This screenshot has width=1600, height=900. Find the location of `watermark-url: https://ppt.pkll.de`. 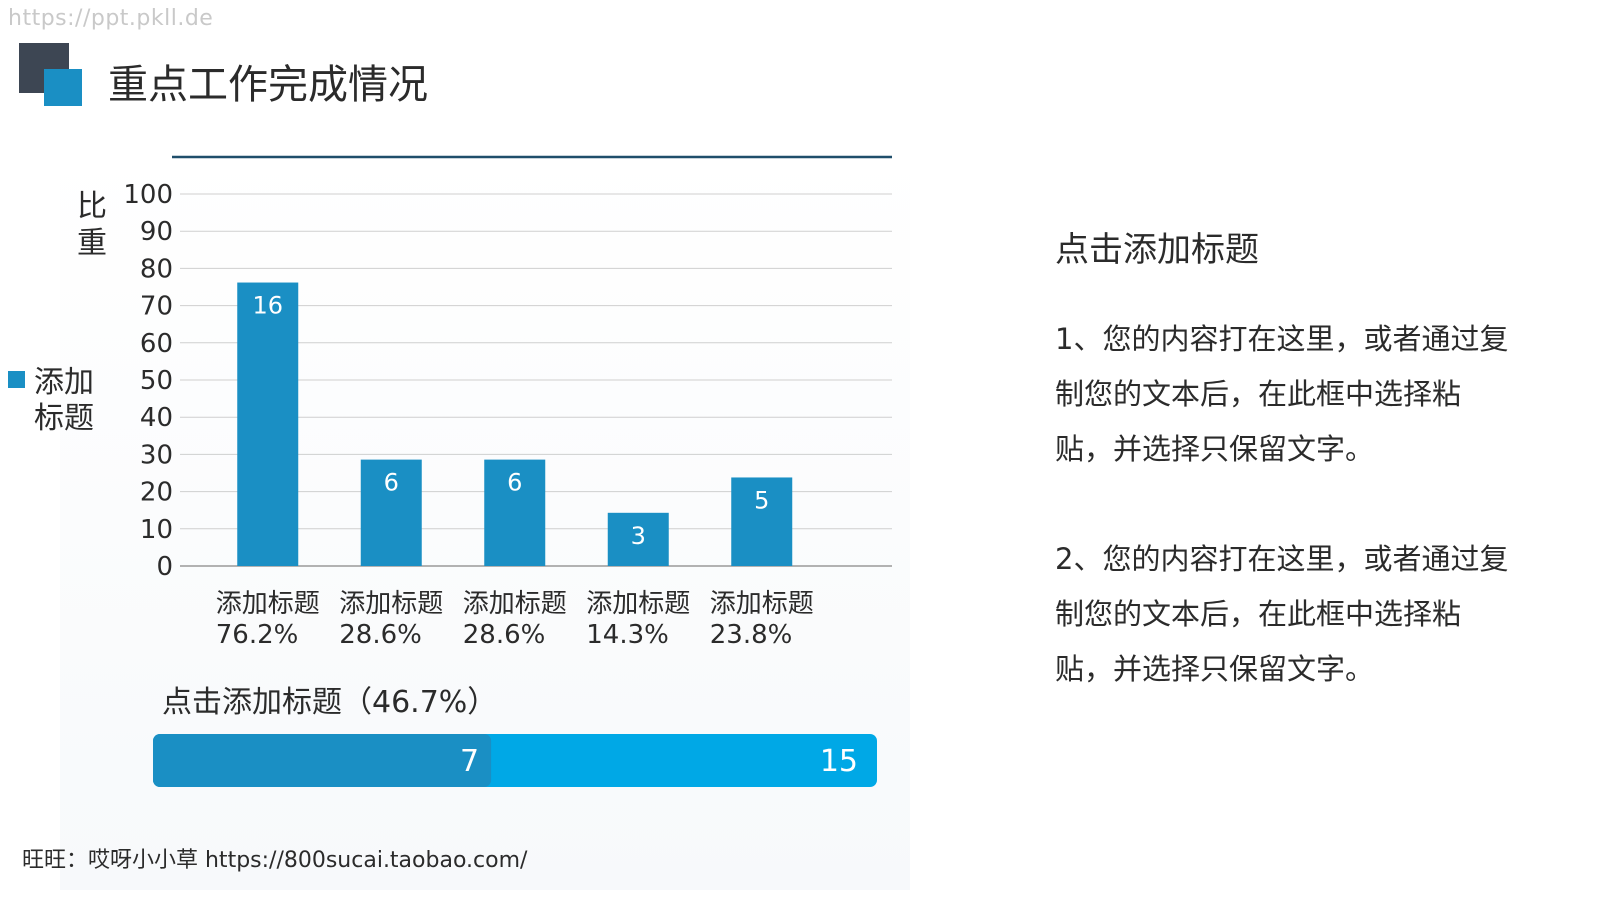

watermark-url: https://ppt.pkll.de is located at coordinates (111, 18).